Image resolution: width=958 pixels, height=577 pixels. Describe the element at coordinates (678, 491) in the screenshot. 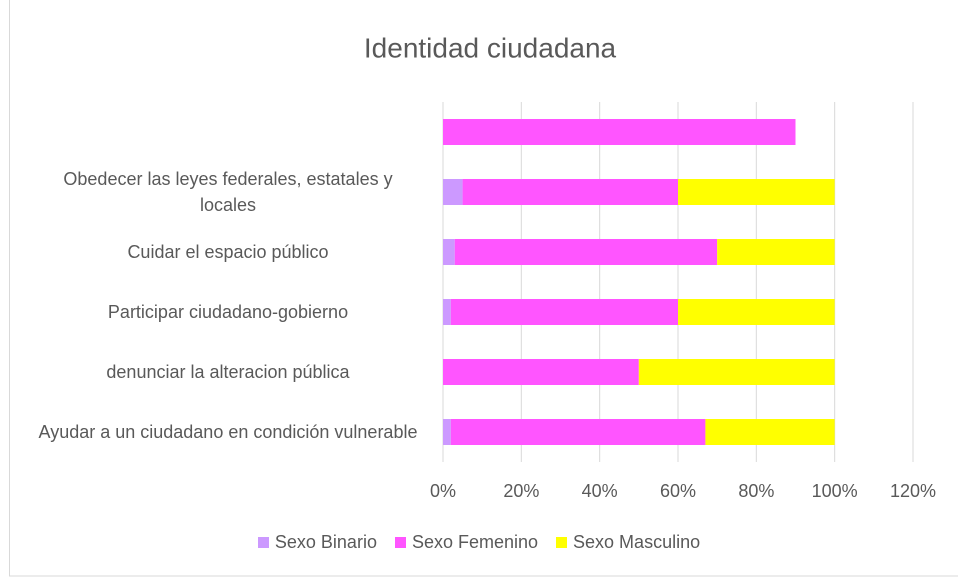

I see `x-tick-label: 60%` at that location.